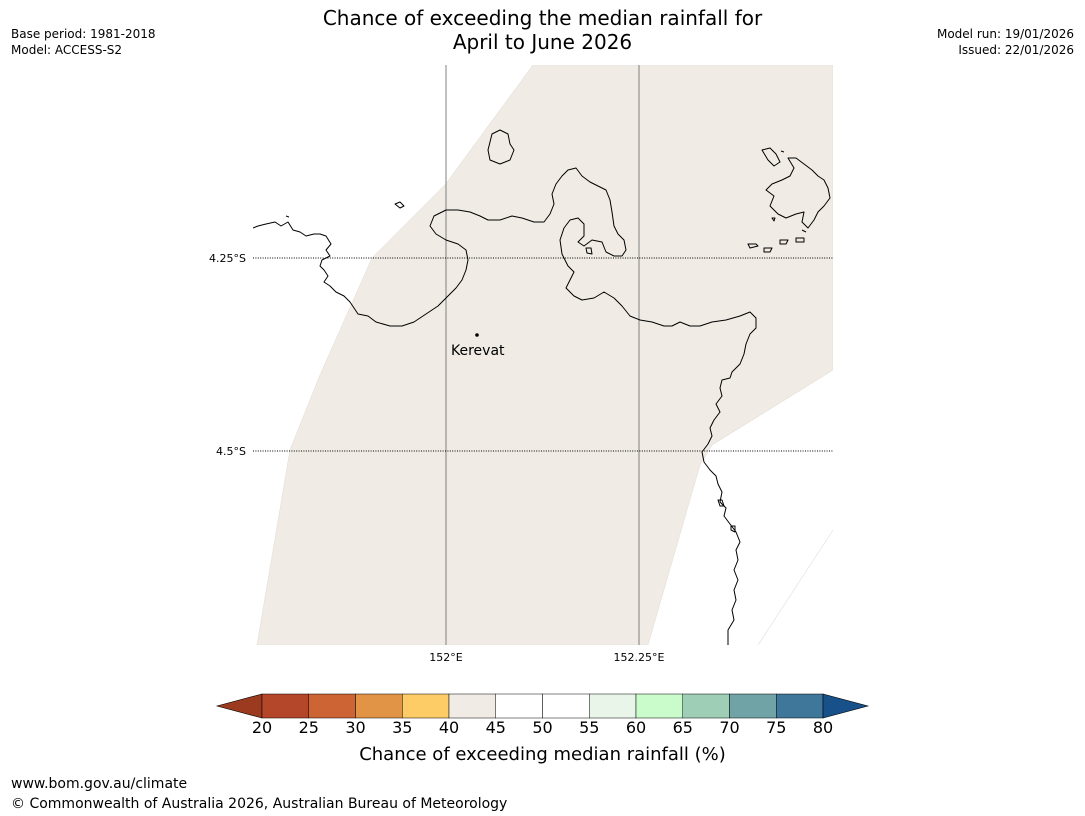  What do you see at coordinates (445, 657) in the screenshot?
I see `lon-label-152e: 152°E` at bounding box center [445, 657].